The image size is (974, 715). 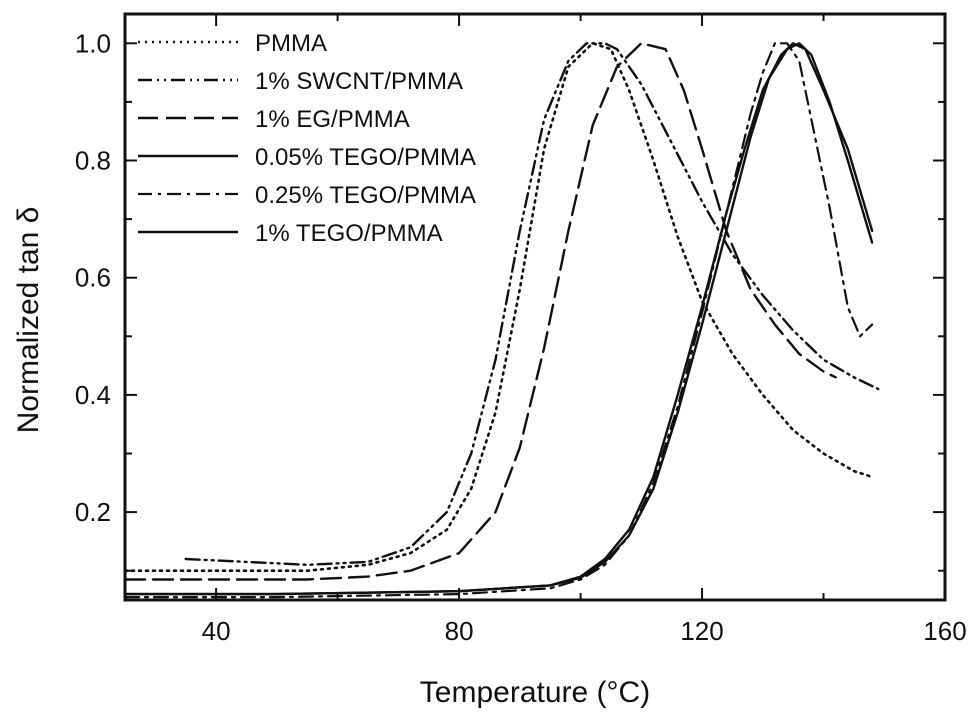 I want to click on legend-label-3: 1% EG/PMMA, so click(x=332, y=119).